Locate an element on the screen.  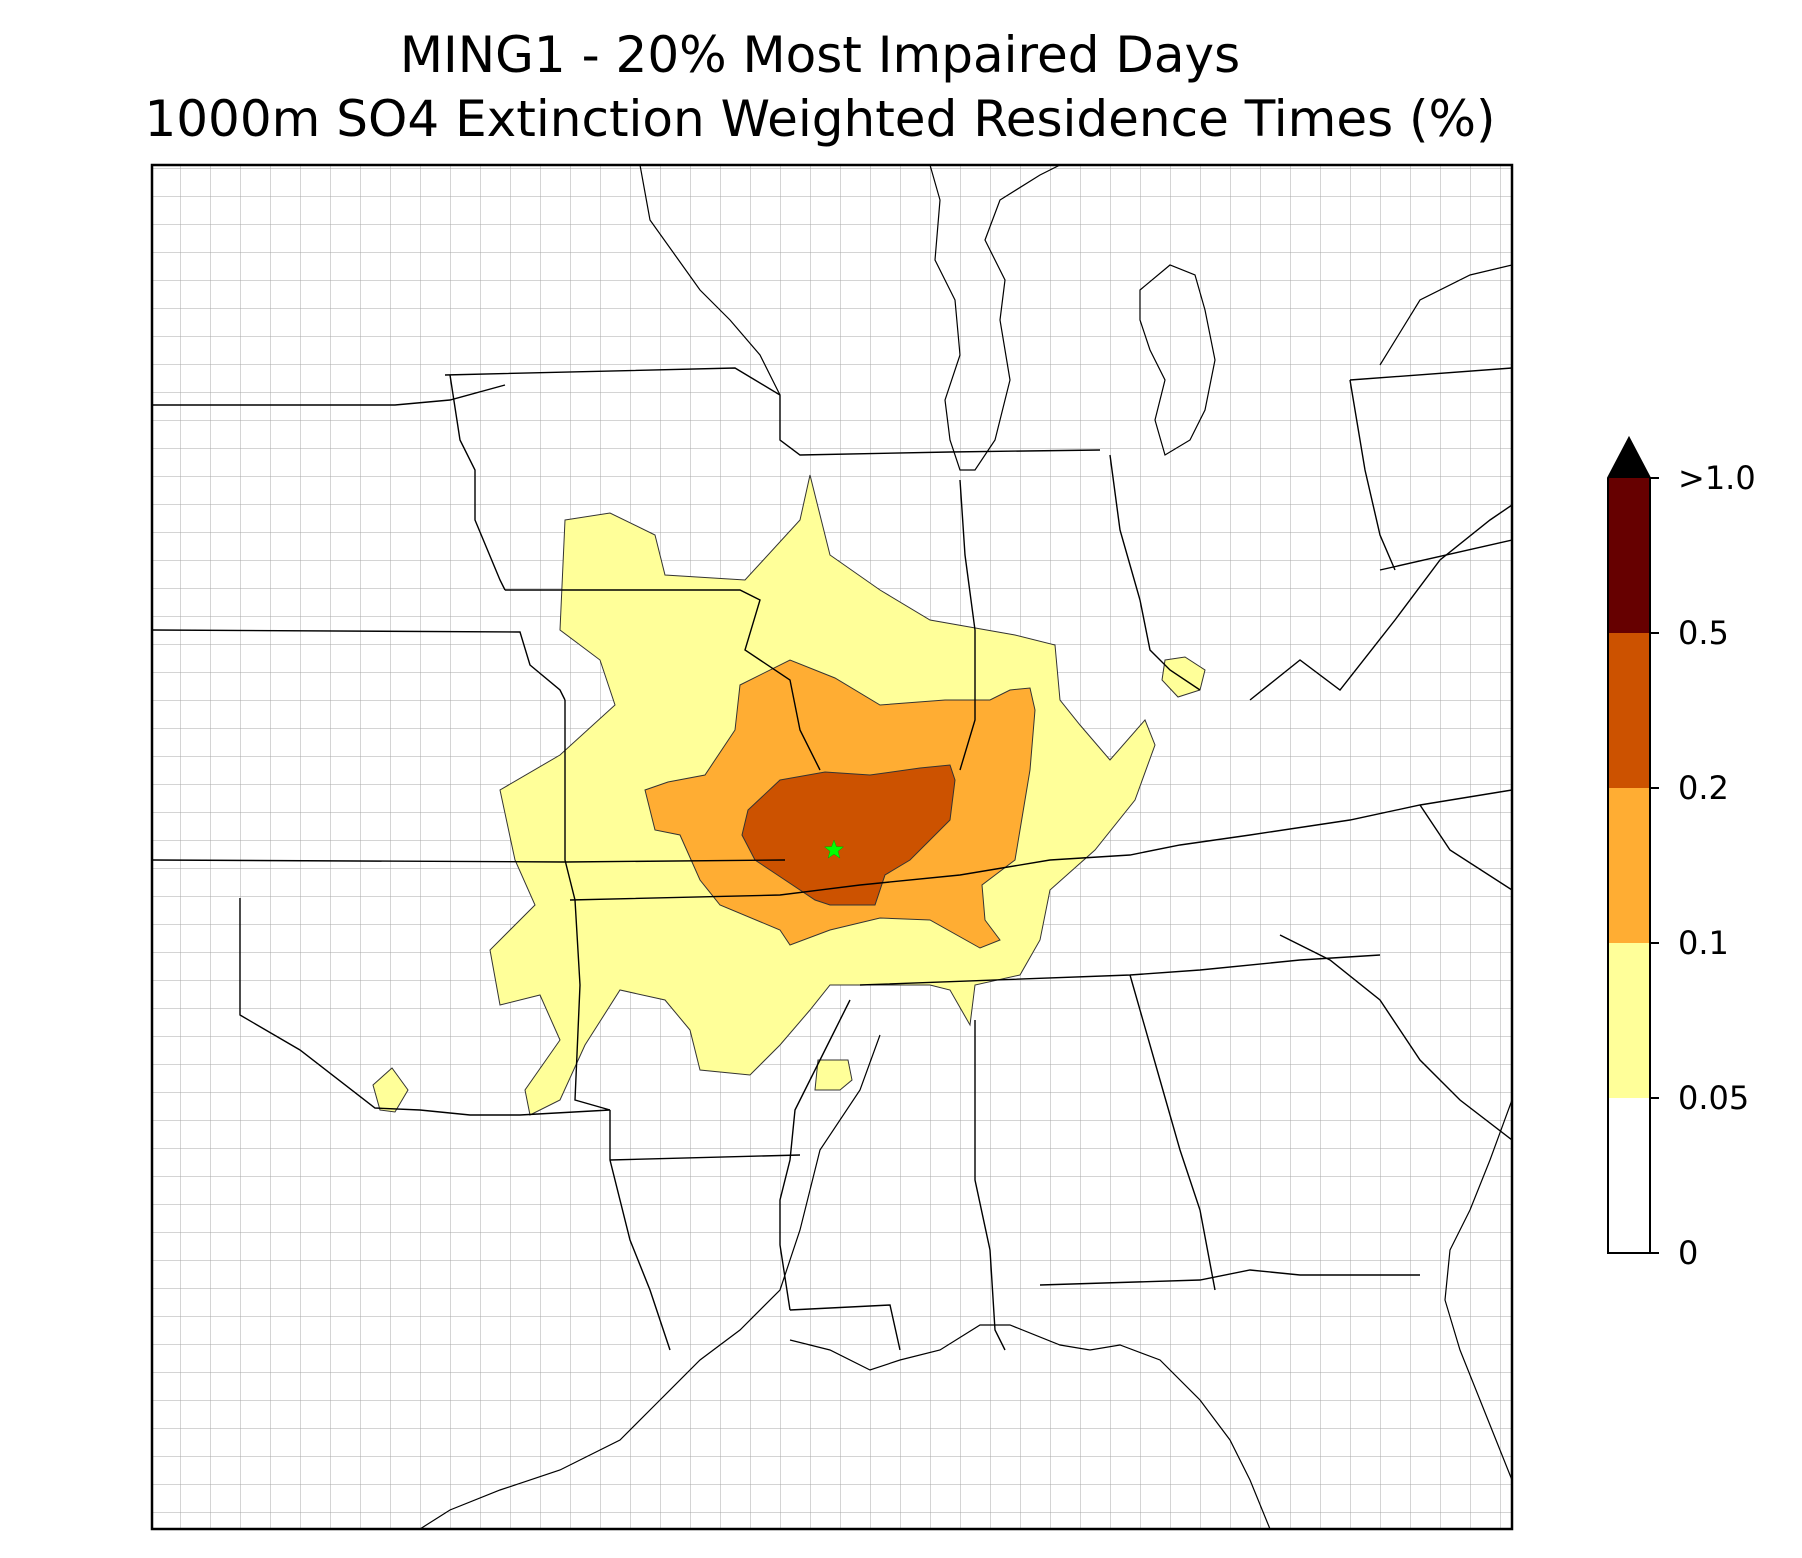
colorbar-segment-0.05-0.1 is located at coordinates (1629, 1020).